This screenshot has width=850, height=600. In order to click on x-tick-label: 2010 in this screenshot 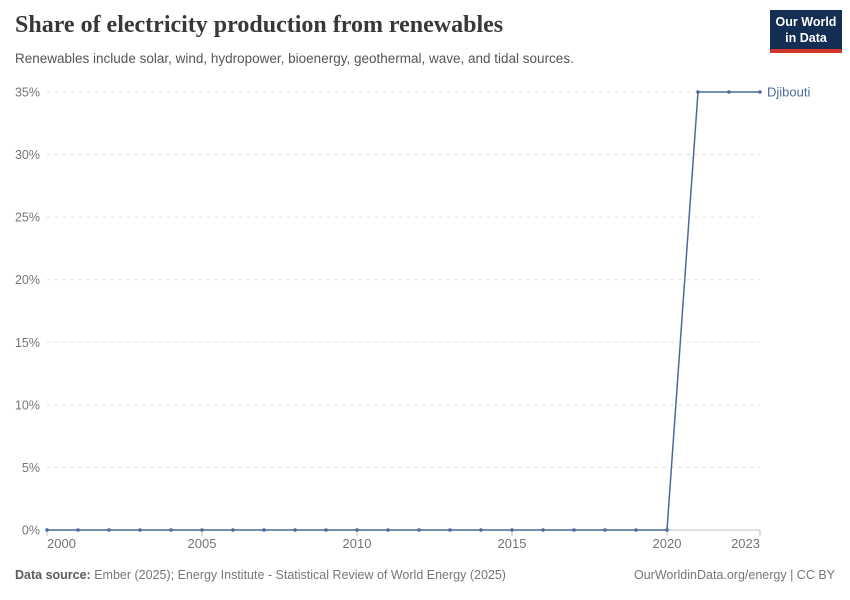, I will do `click(357, 543)`.